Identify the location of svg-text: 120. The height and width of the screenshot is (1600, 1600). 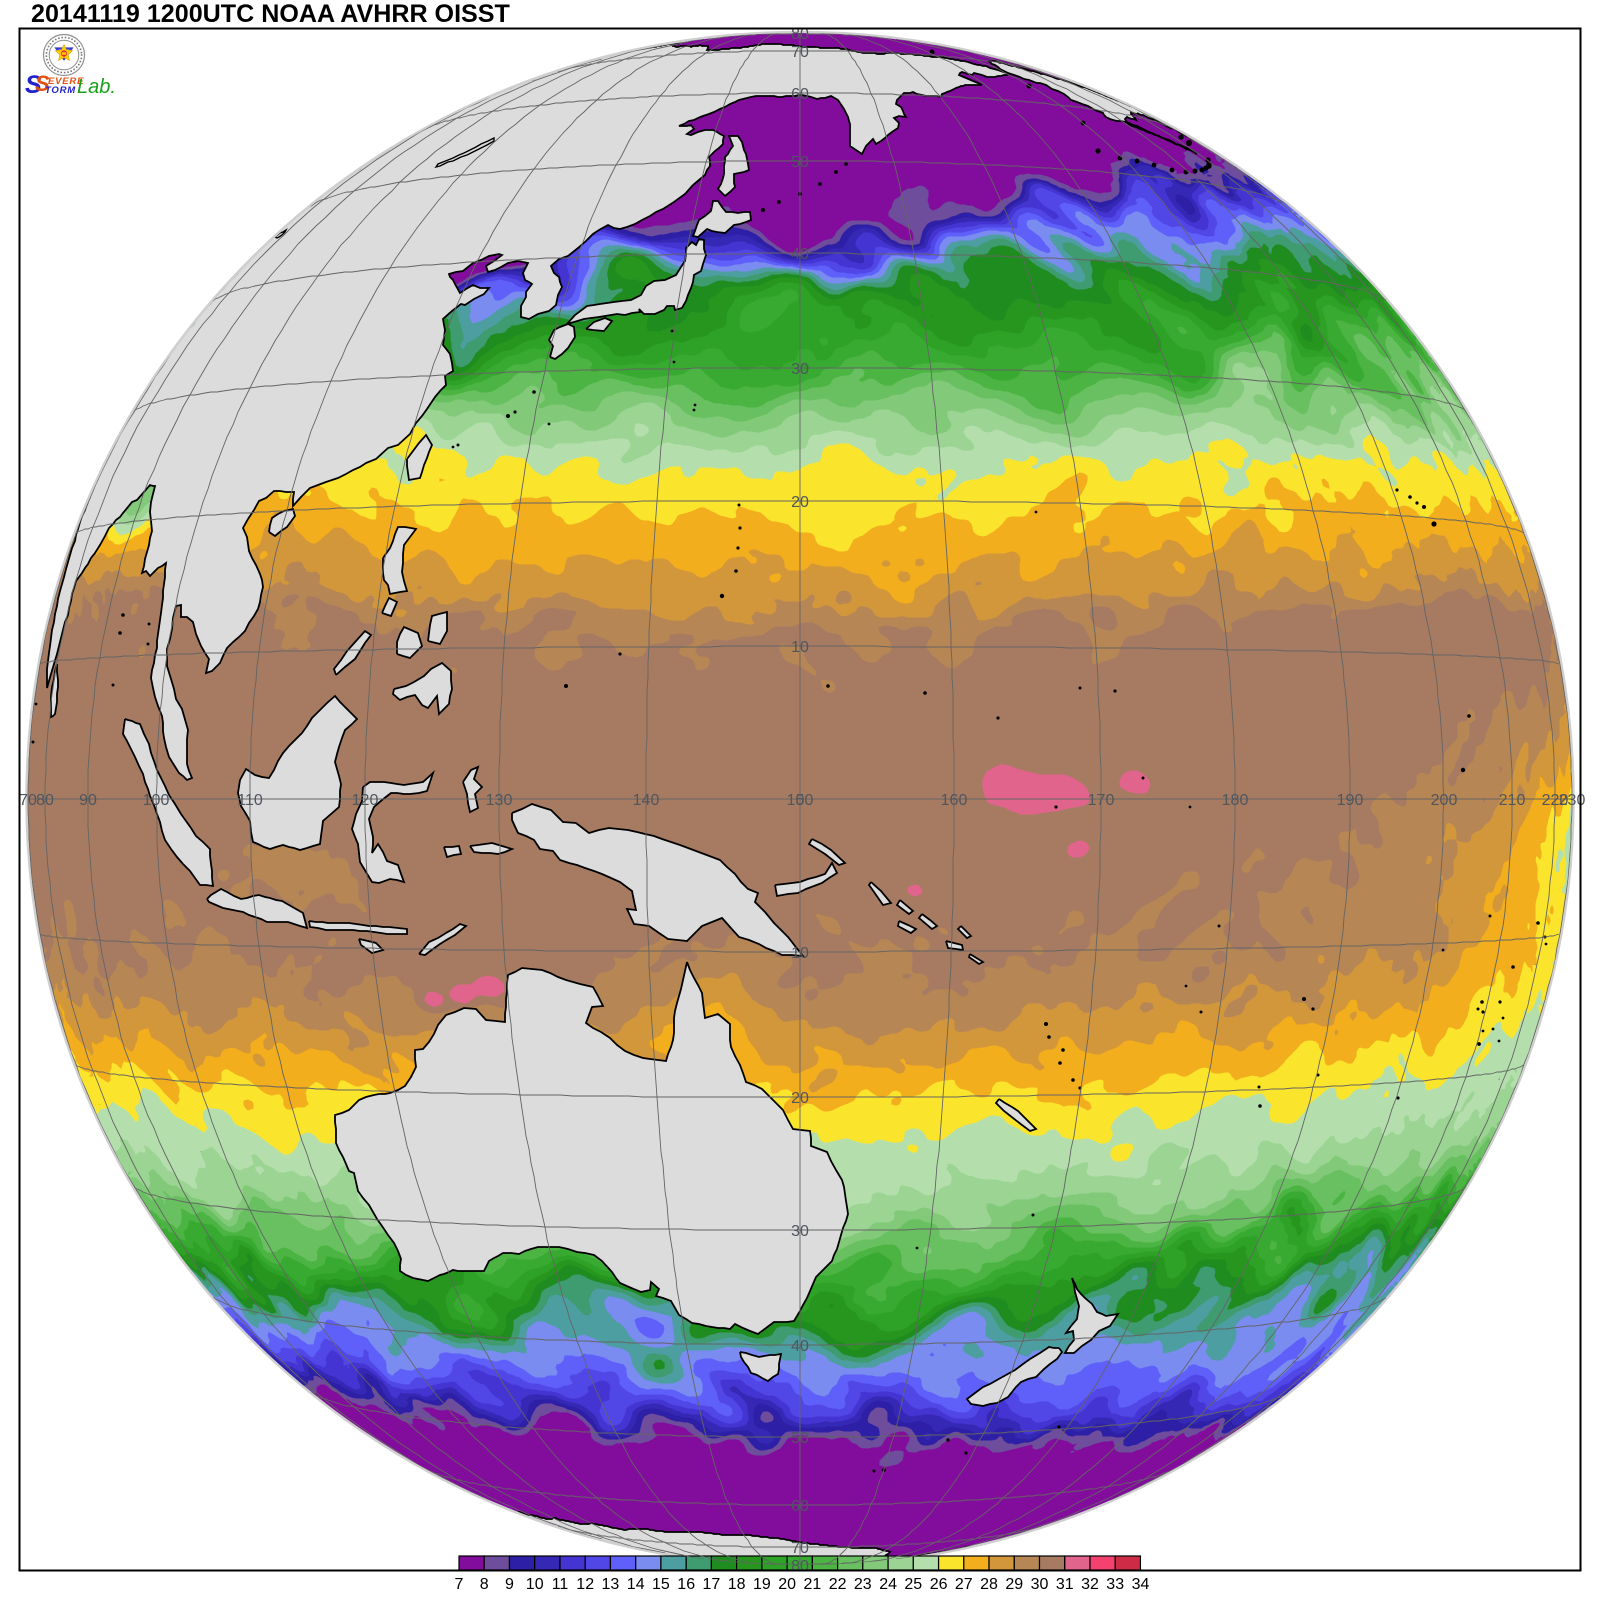
(365, 800).